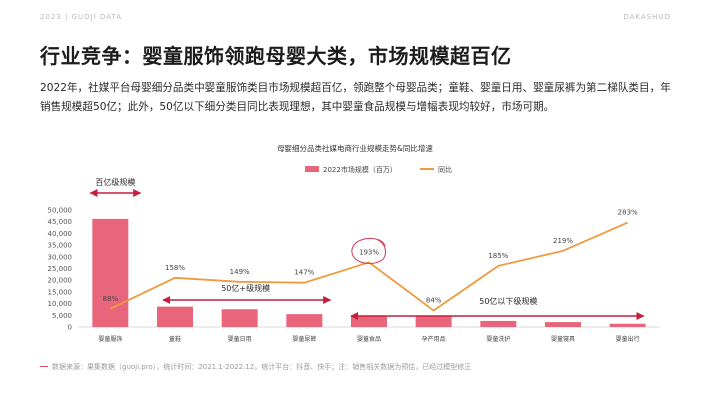 The height and width of the screenshot is (400, 711). What do you see at coordinates (81, 17) in the screenshot?
I see `header-brand: 2023 | GUOJI DATA` at bounding box center [81, 17].